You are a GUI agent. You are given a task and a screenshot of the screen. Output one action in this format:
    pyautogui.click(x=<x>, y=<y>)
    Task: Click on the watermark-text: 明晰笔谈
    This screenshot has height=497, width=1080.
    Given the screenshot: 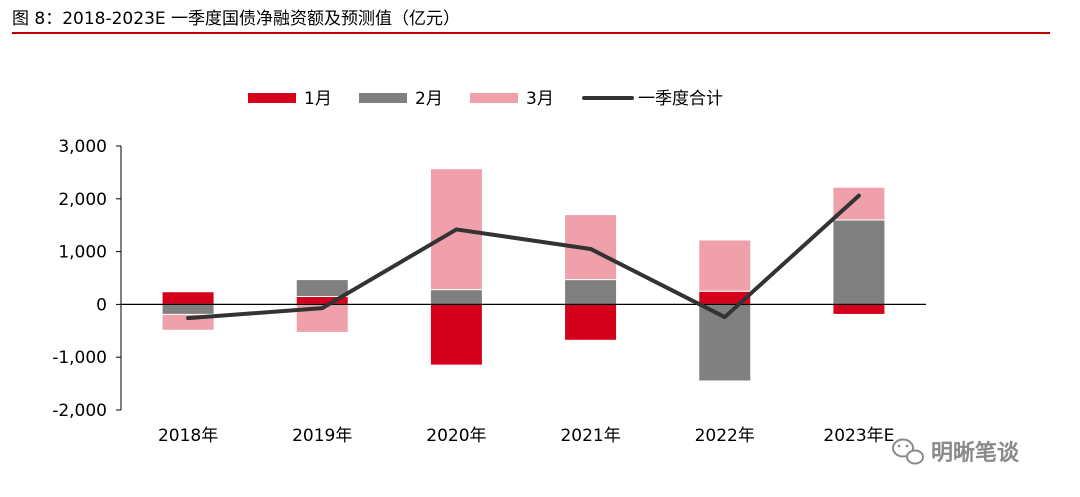 What is the action you would take?
    pyautogui.click(x=975, y=453)
    